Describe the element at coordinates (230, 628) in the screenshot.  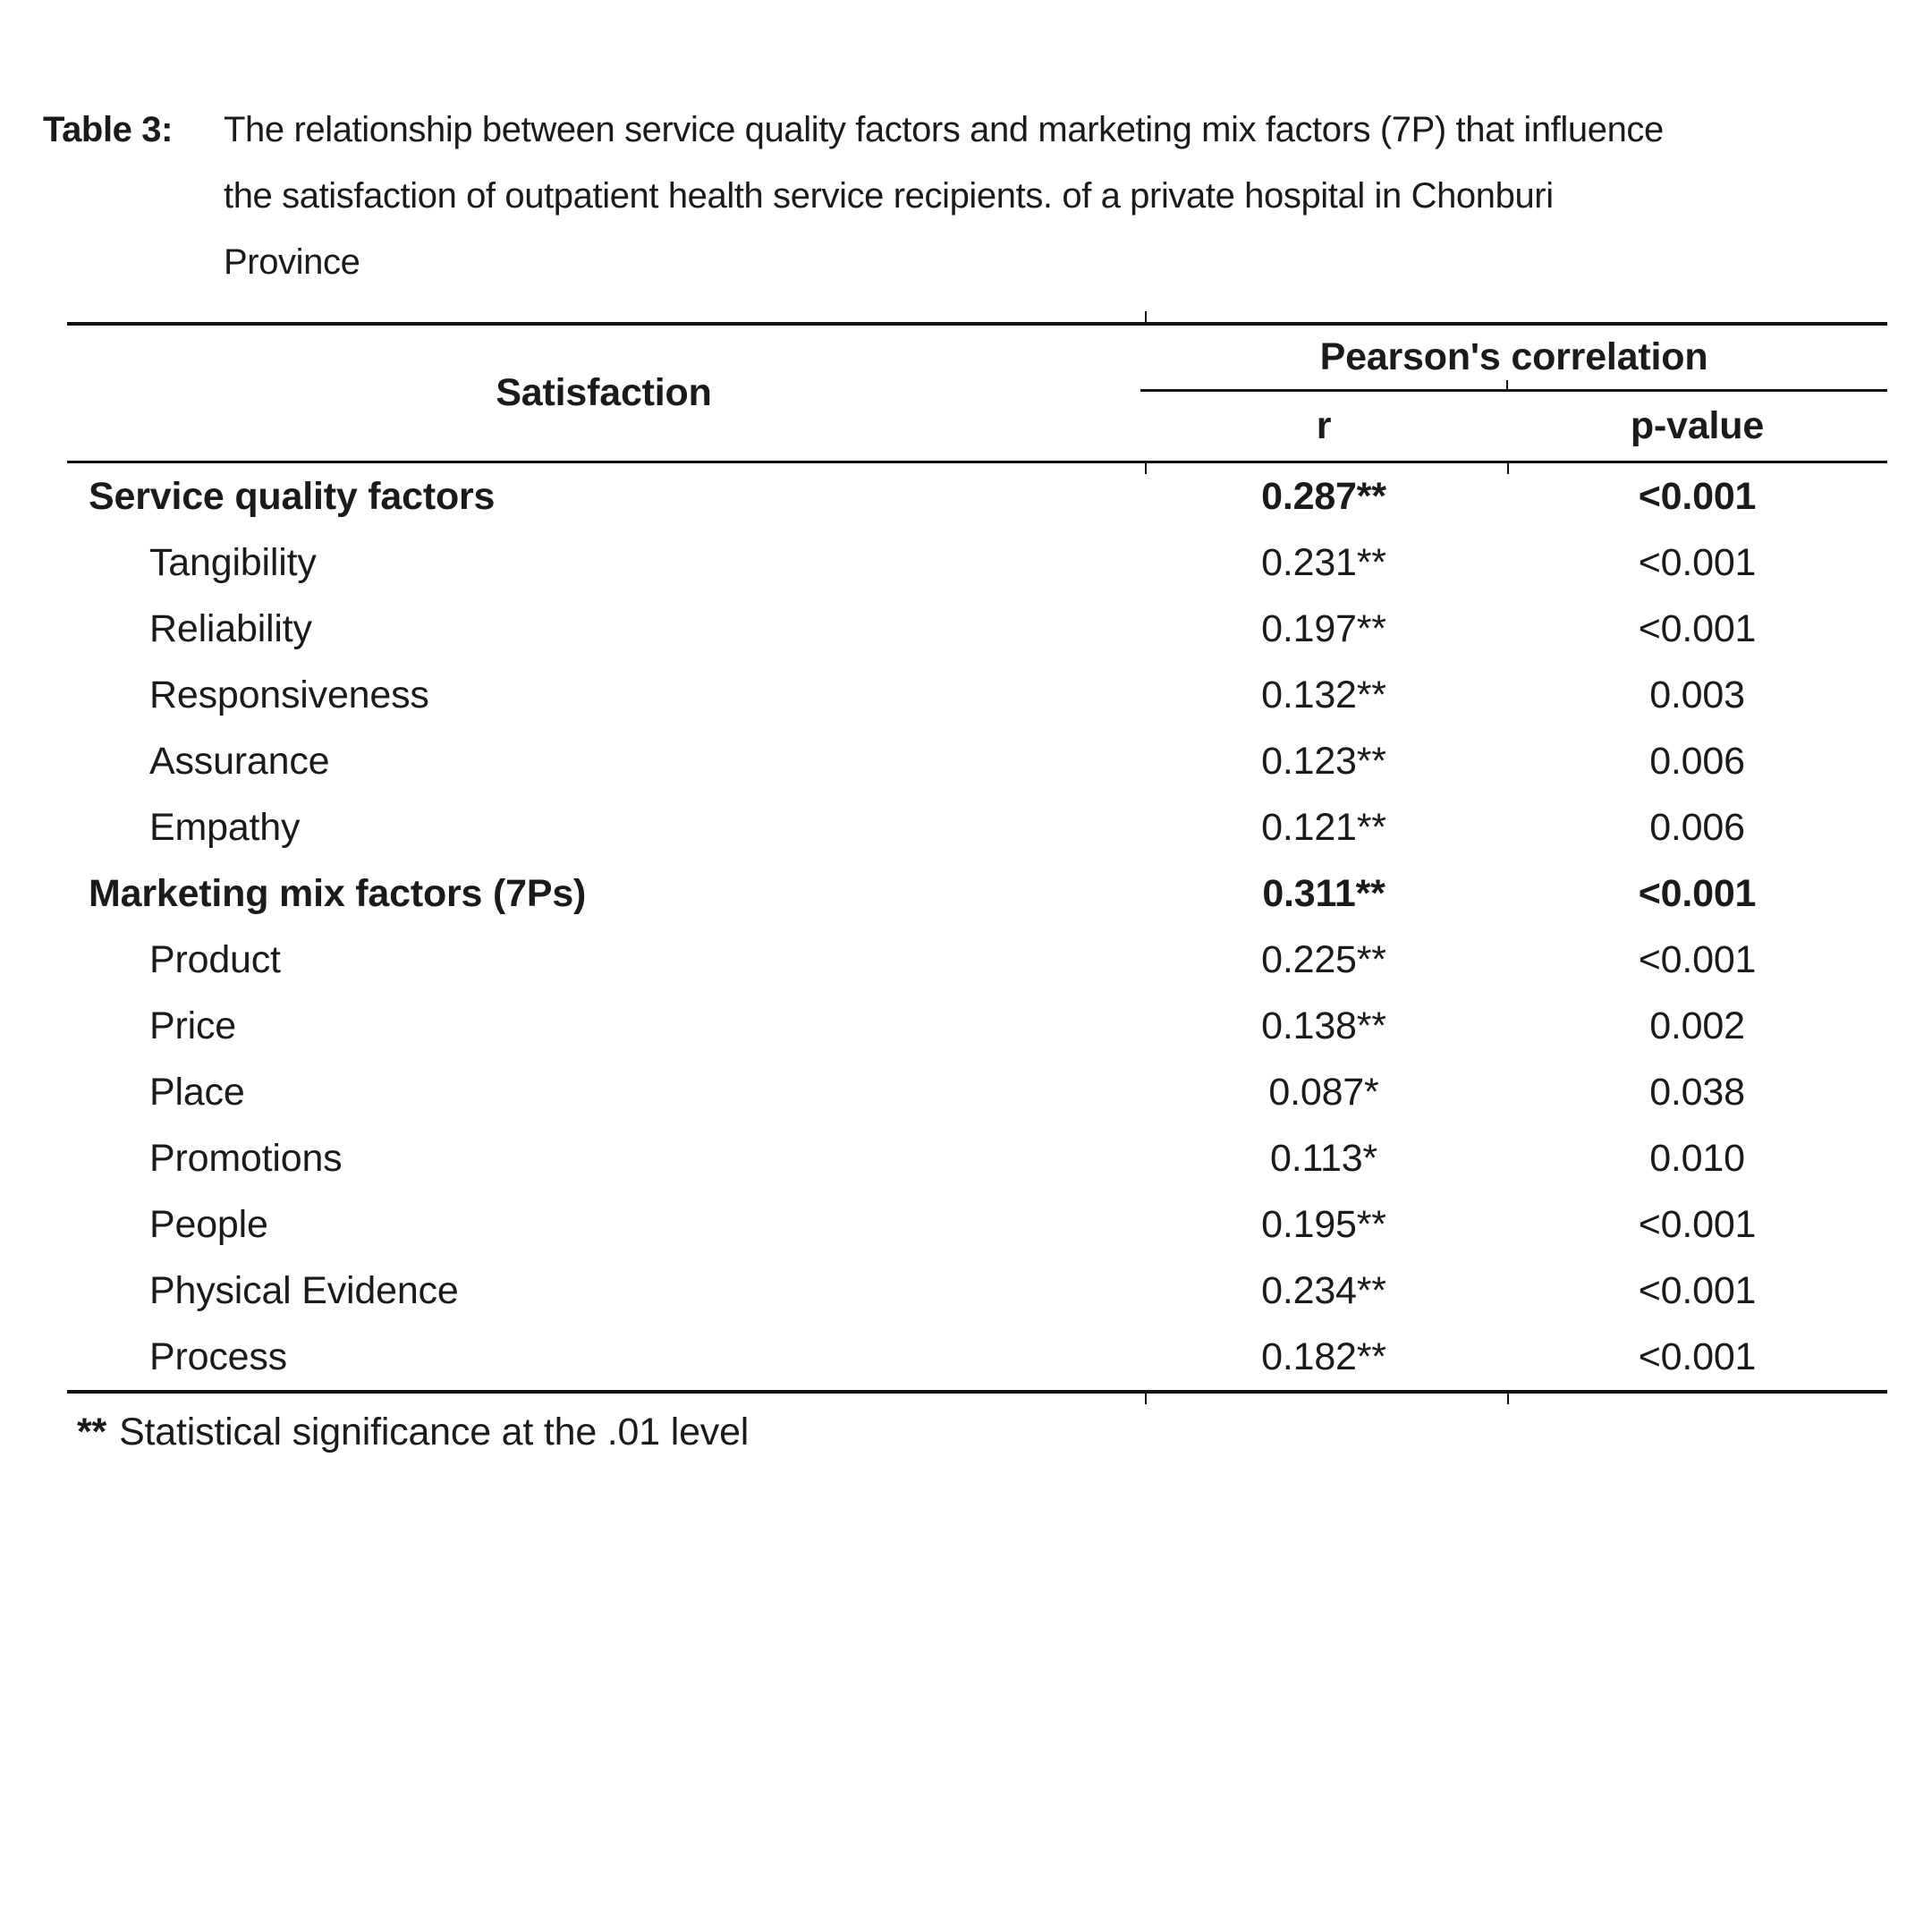
I see `row-label: Reliability` at that location.